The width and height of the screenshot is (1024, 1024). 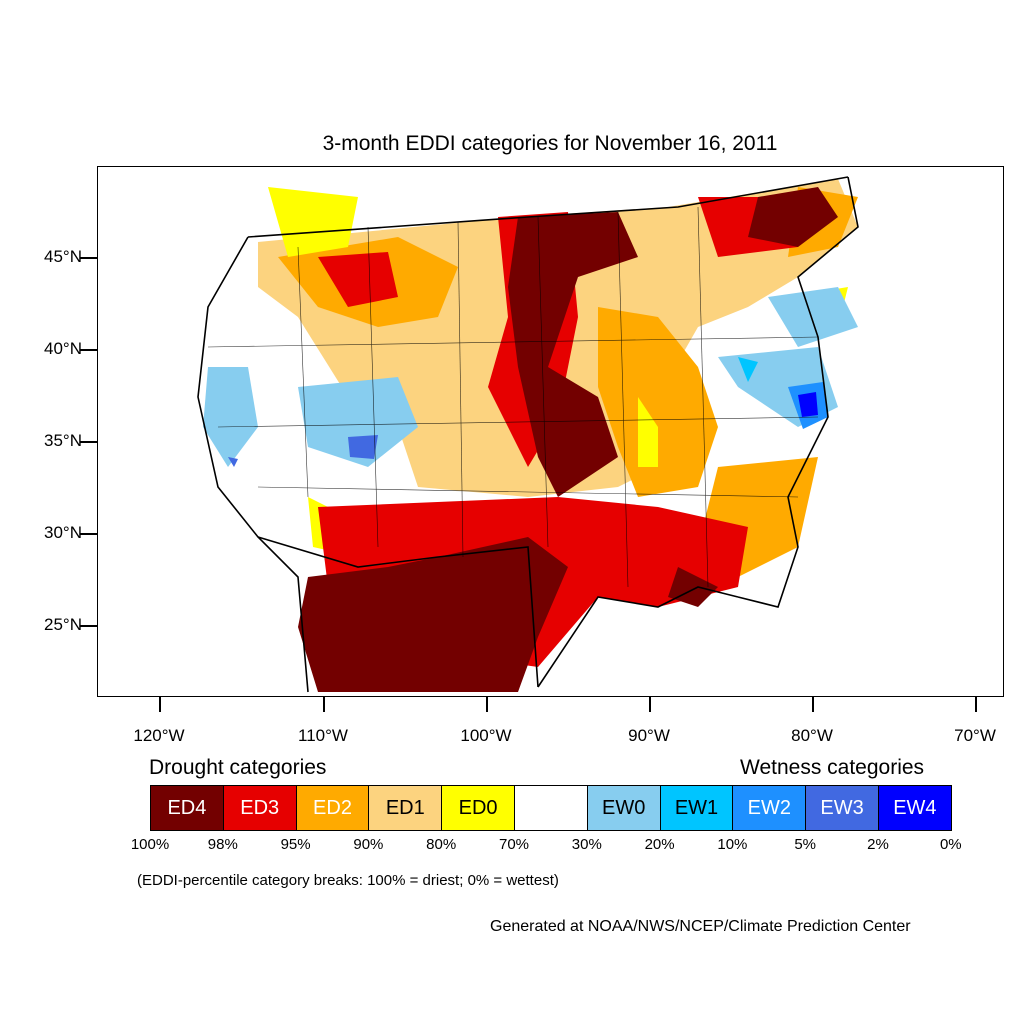 I want to click on lat-label-45: 45°N, so click(x=63, y=256).